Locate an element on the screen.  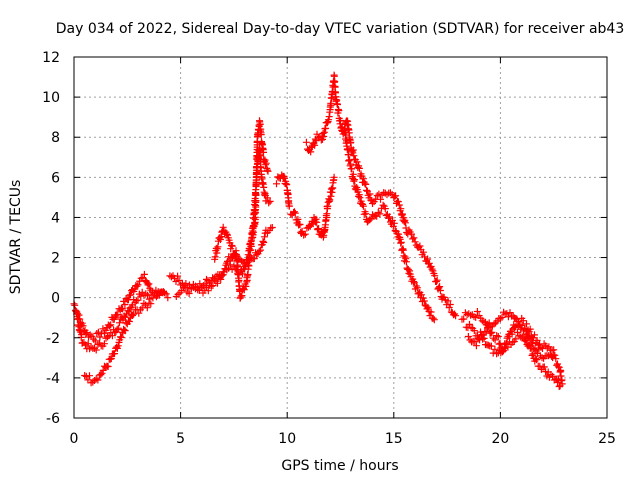
x-tick-label: 20 is located at coordinates (500, 439).